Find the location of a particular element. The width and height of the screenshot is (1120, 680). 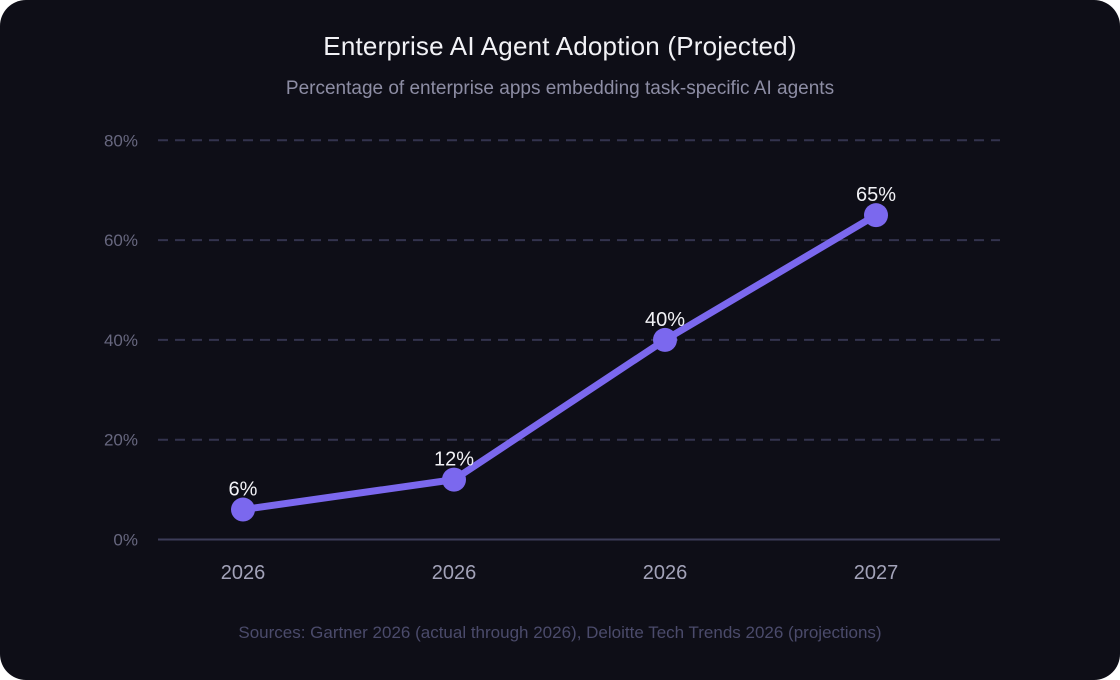

data-point-label: 12% is located at coordinates (454, 460).